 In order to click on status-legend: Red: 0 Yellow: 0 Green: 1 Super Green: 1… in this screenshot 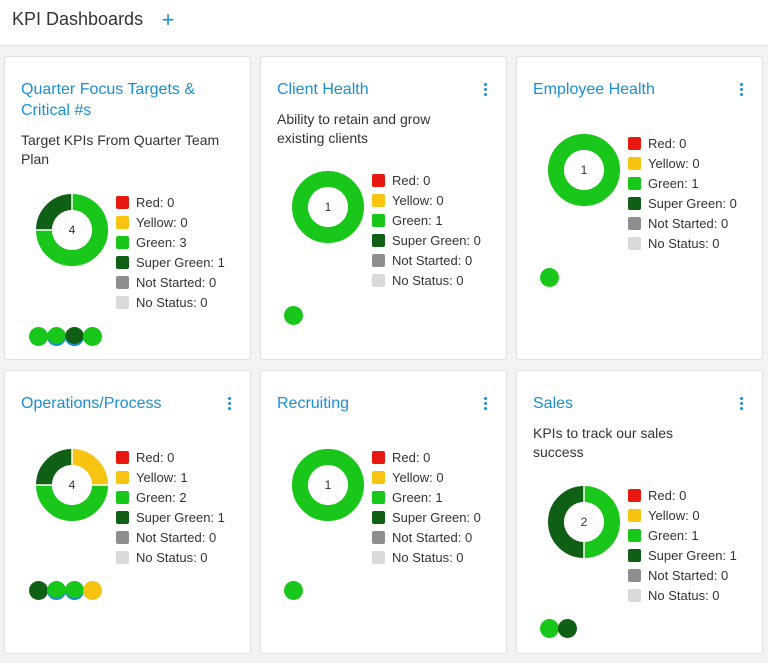, I will do `click(682, 545)`.